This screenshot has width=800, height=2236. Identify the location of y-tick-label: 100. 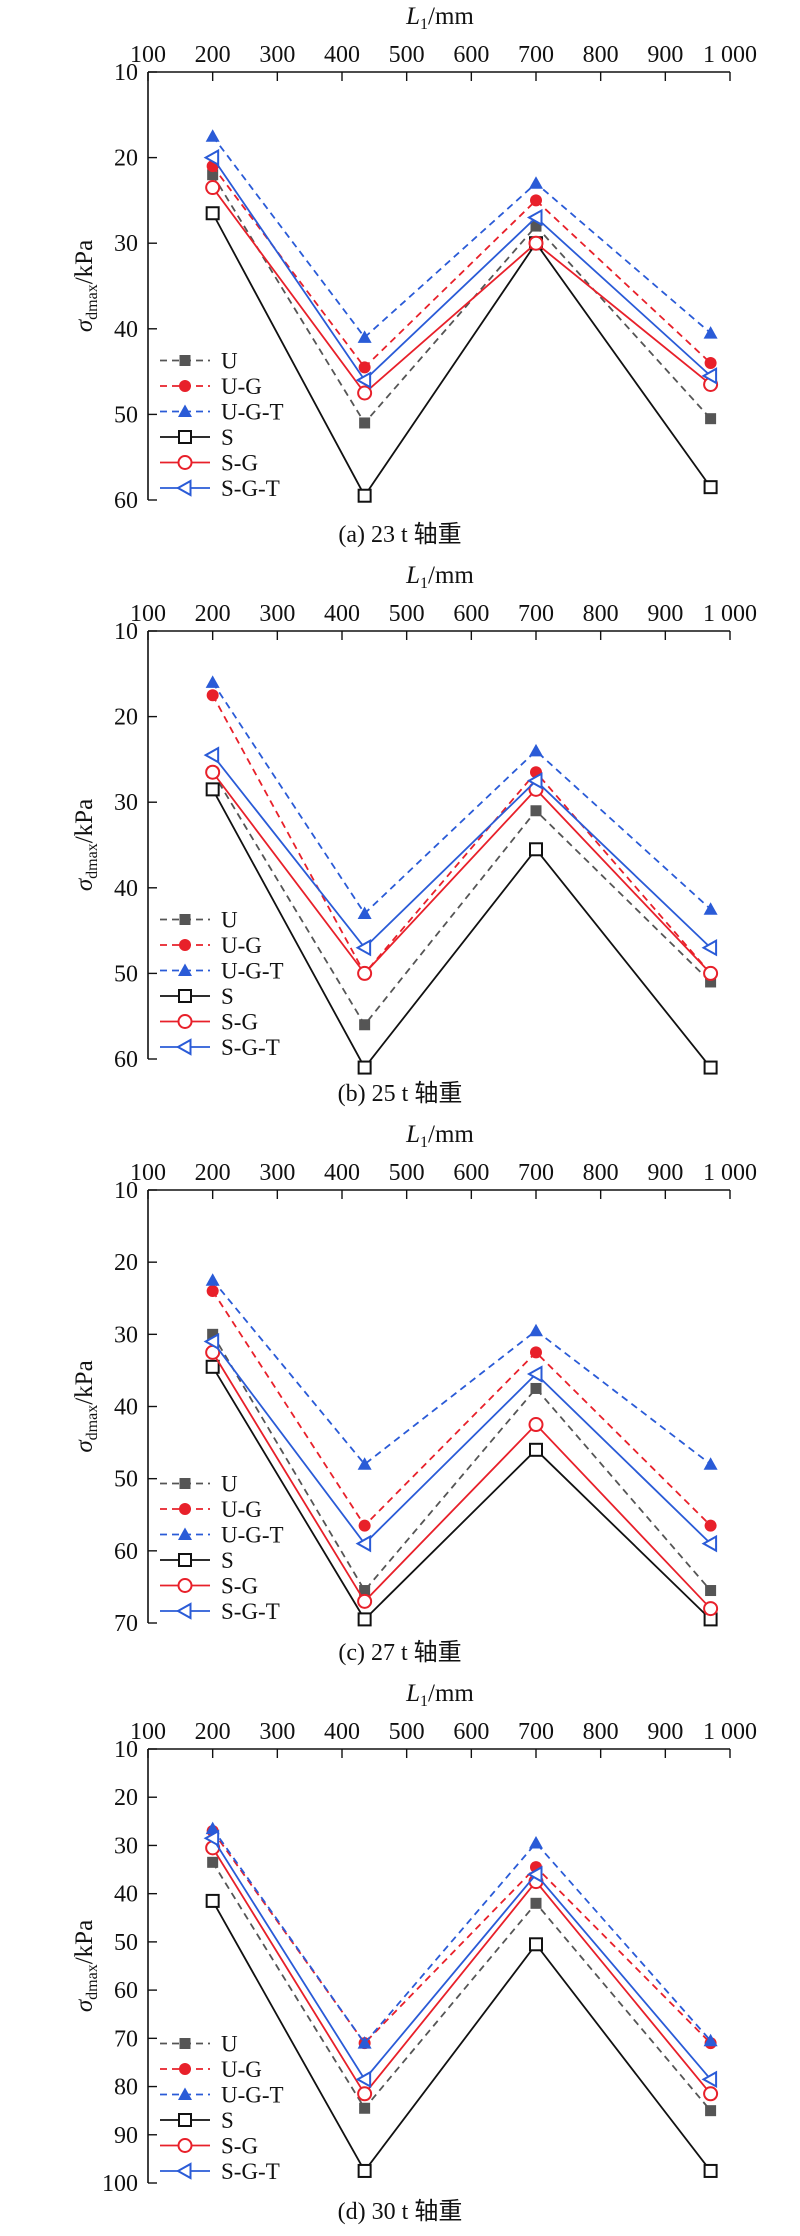
(120, 2184).